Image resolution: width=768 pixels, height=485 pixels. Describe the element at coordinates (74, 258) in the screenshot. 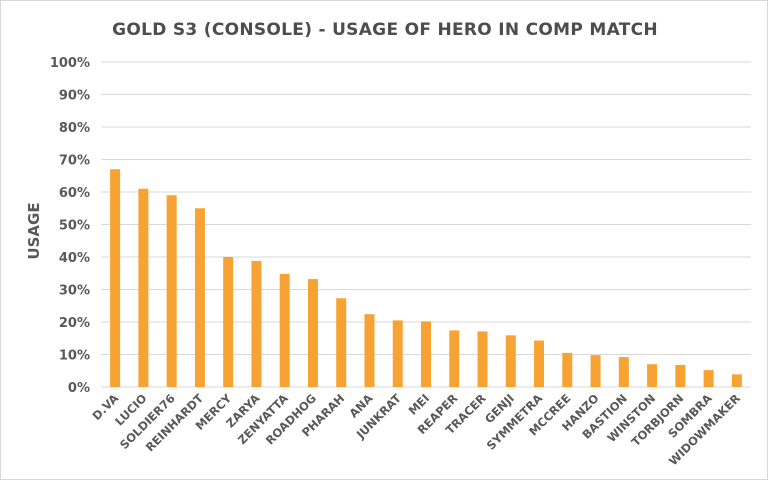

I see `y-tick-label: 40%` at that location.